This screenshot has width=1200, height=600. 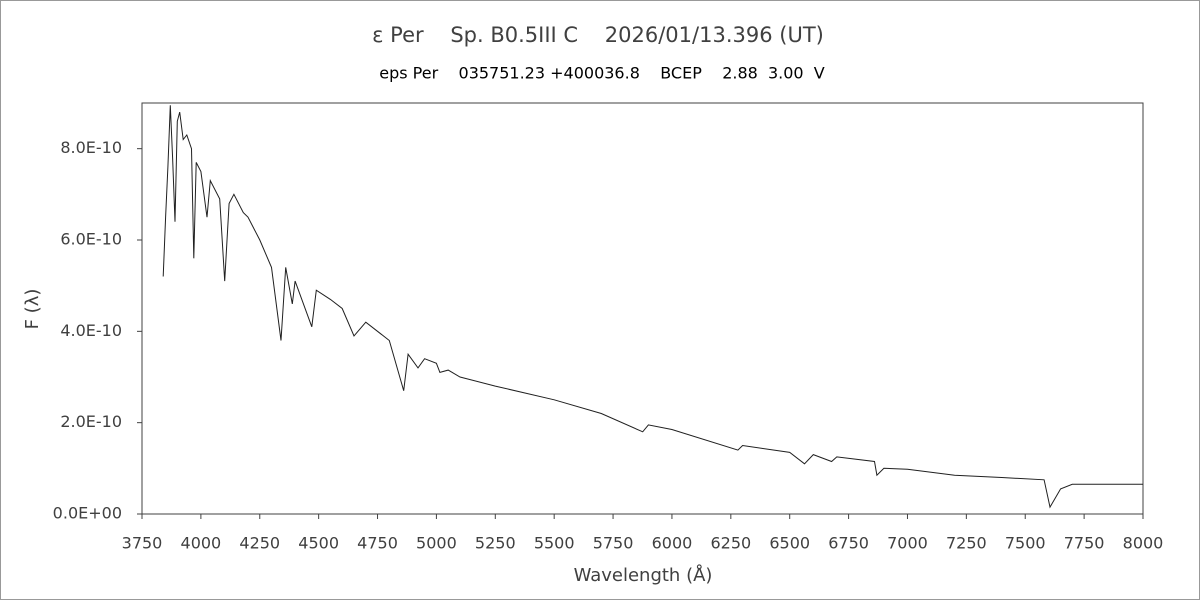 I want to click on x-tick-label: 3750, so click(x=142, y=543).